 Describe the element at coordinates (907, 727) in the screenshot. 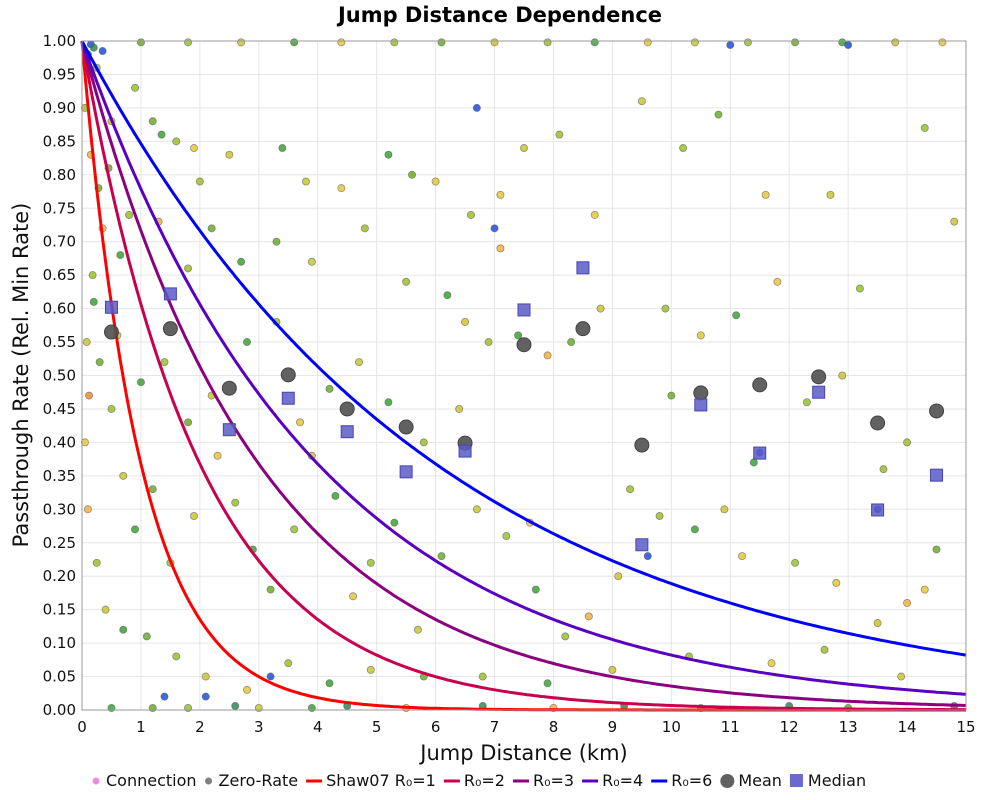

I see `x-tick-label: 14` at that location.